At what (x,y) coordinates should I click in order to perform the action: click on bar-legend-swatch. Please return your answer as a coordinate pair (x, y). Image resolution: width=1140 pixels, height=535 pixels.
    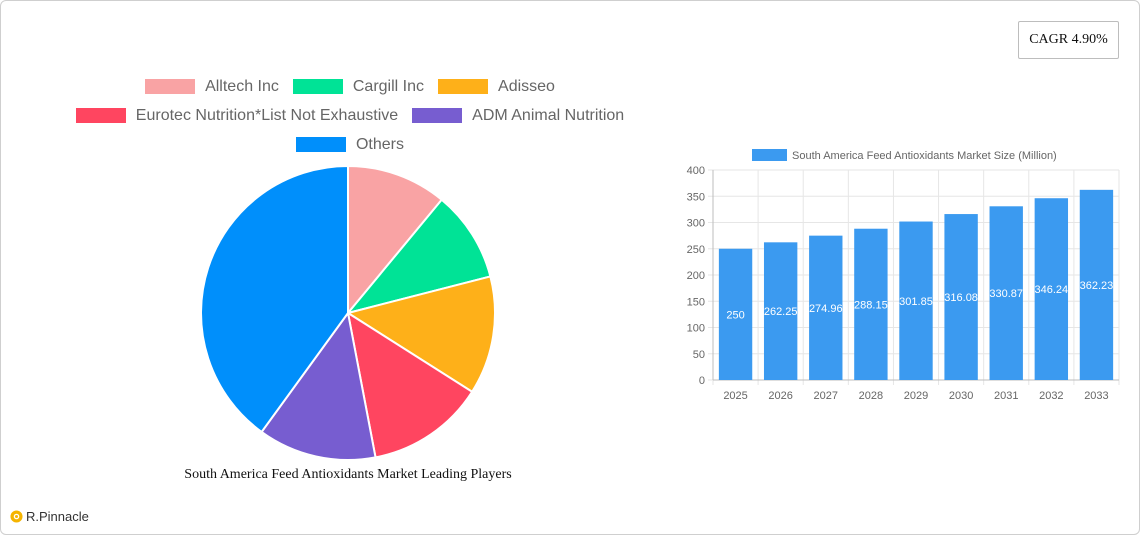
    Looking at the image, I should click on (769, 155).